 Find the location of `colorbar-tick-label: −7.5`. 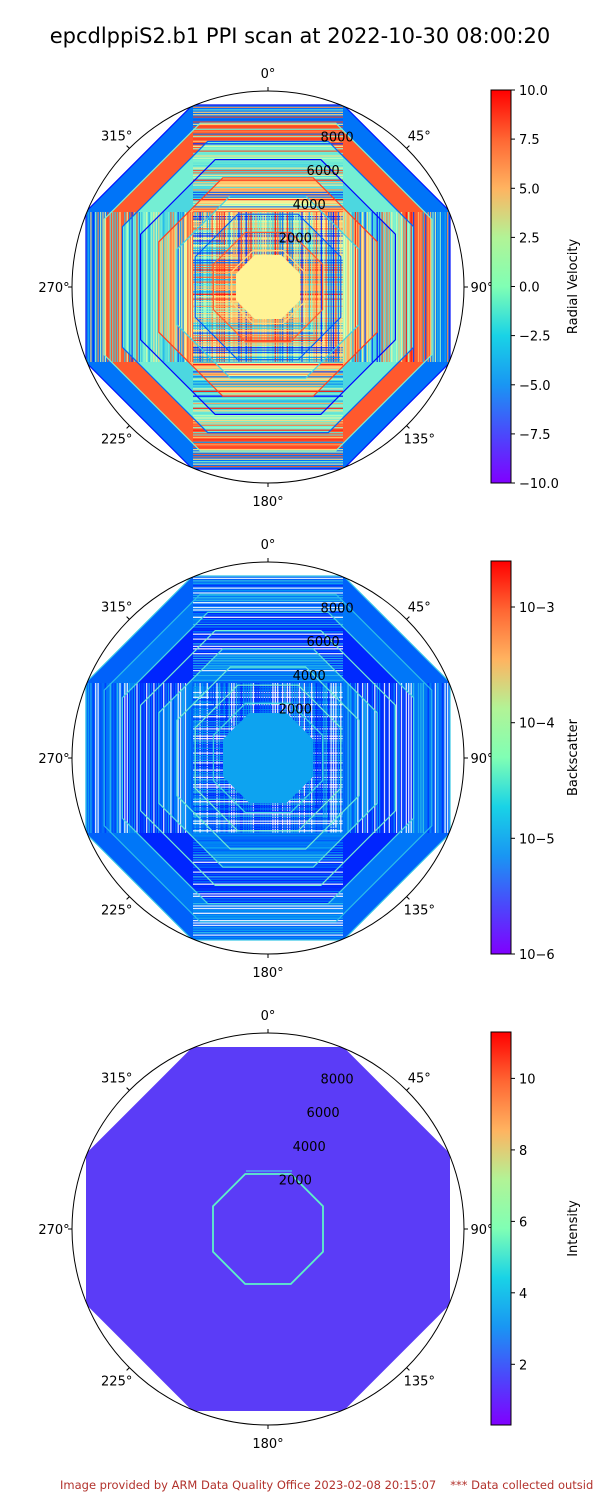

colorbar-tick-label: −7.5 is located at coordinates (535, 435).